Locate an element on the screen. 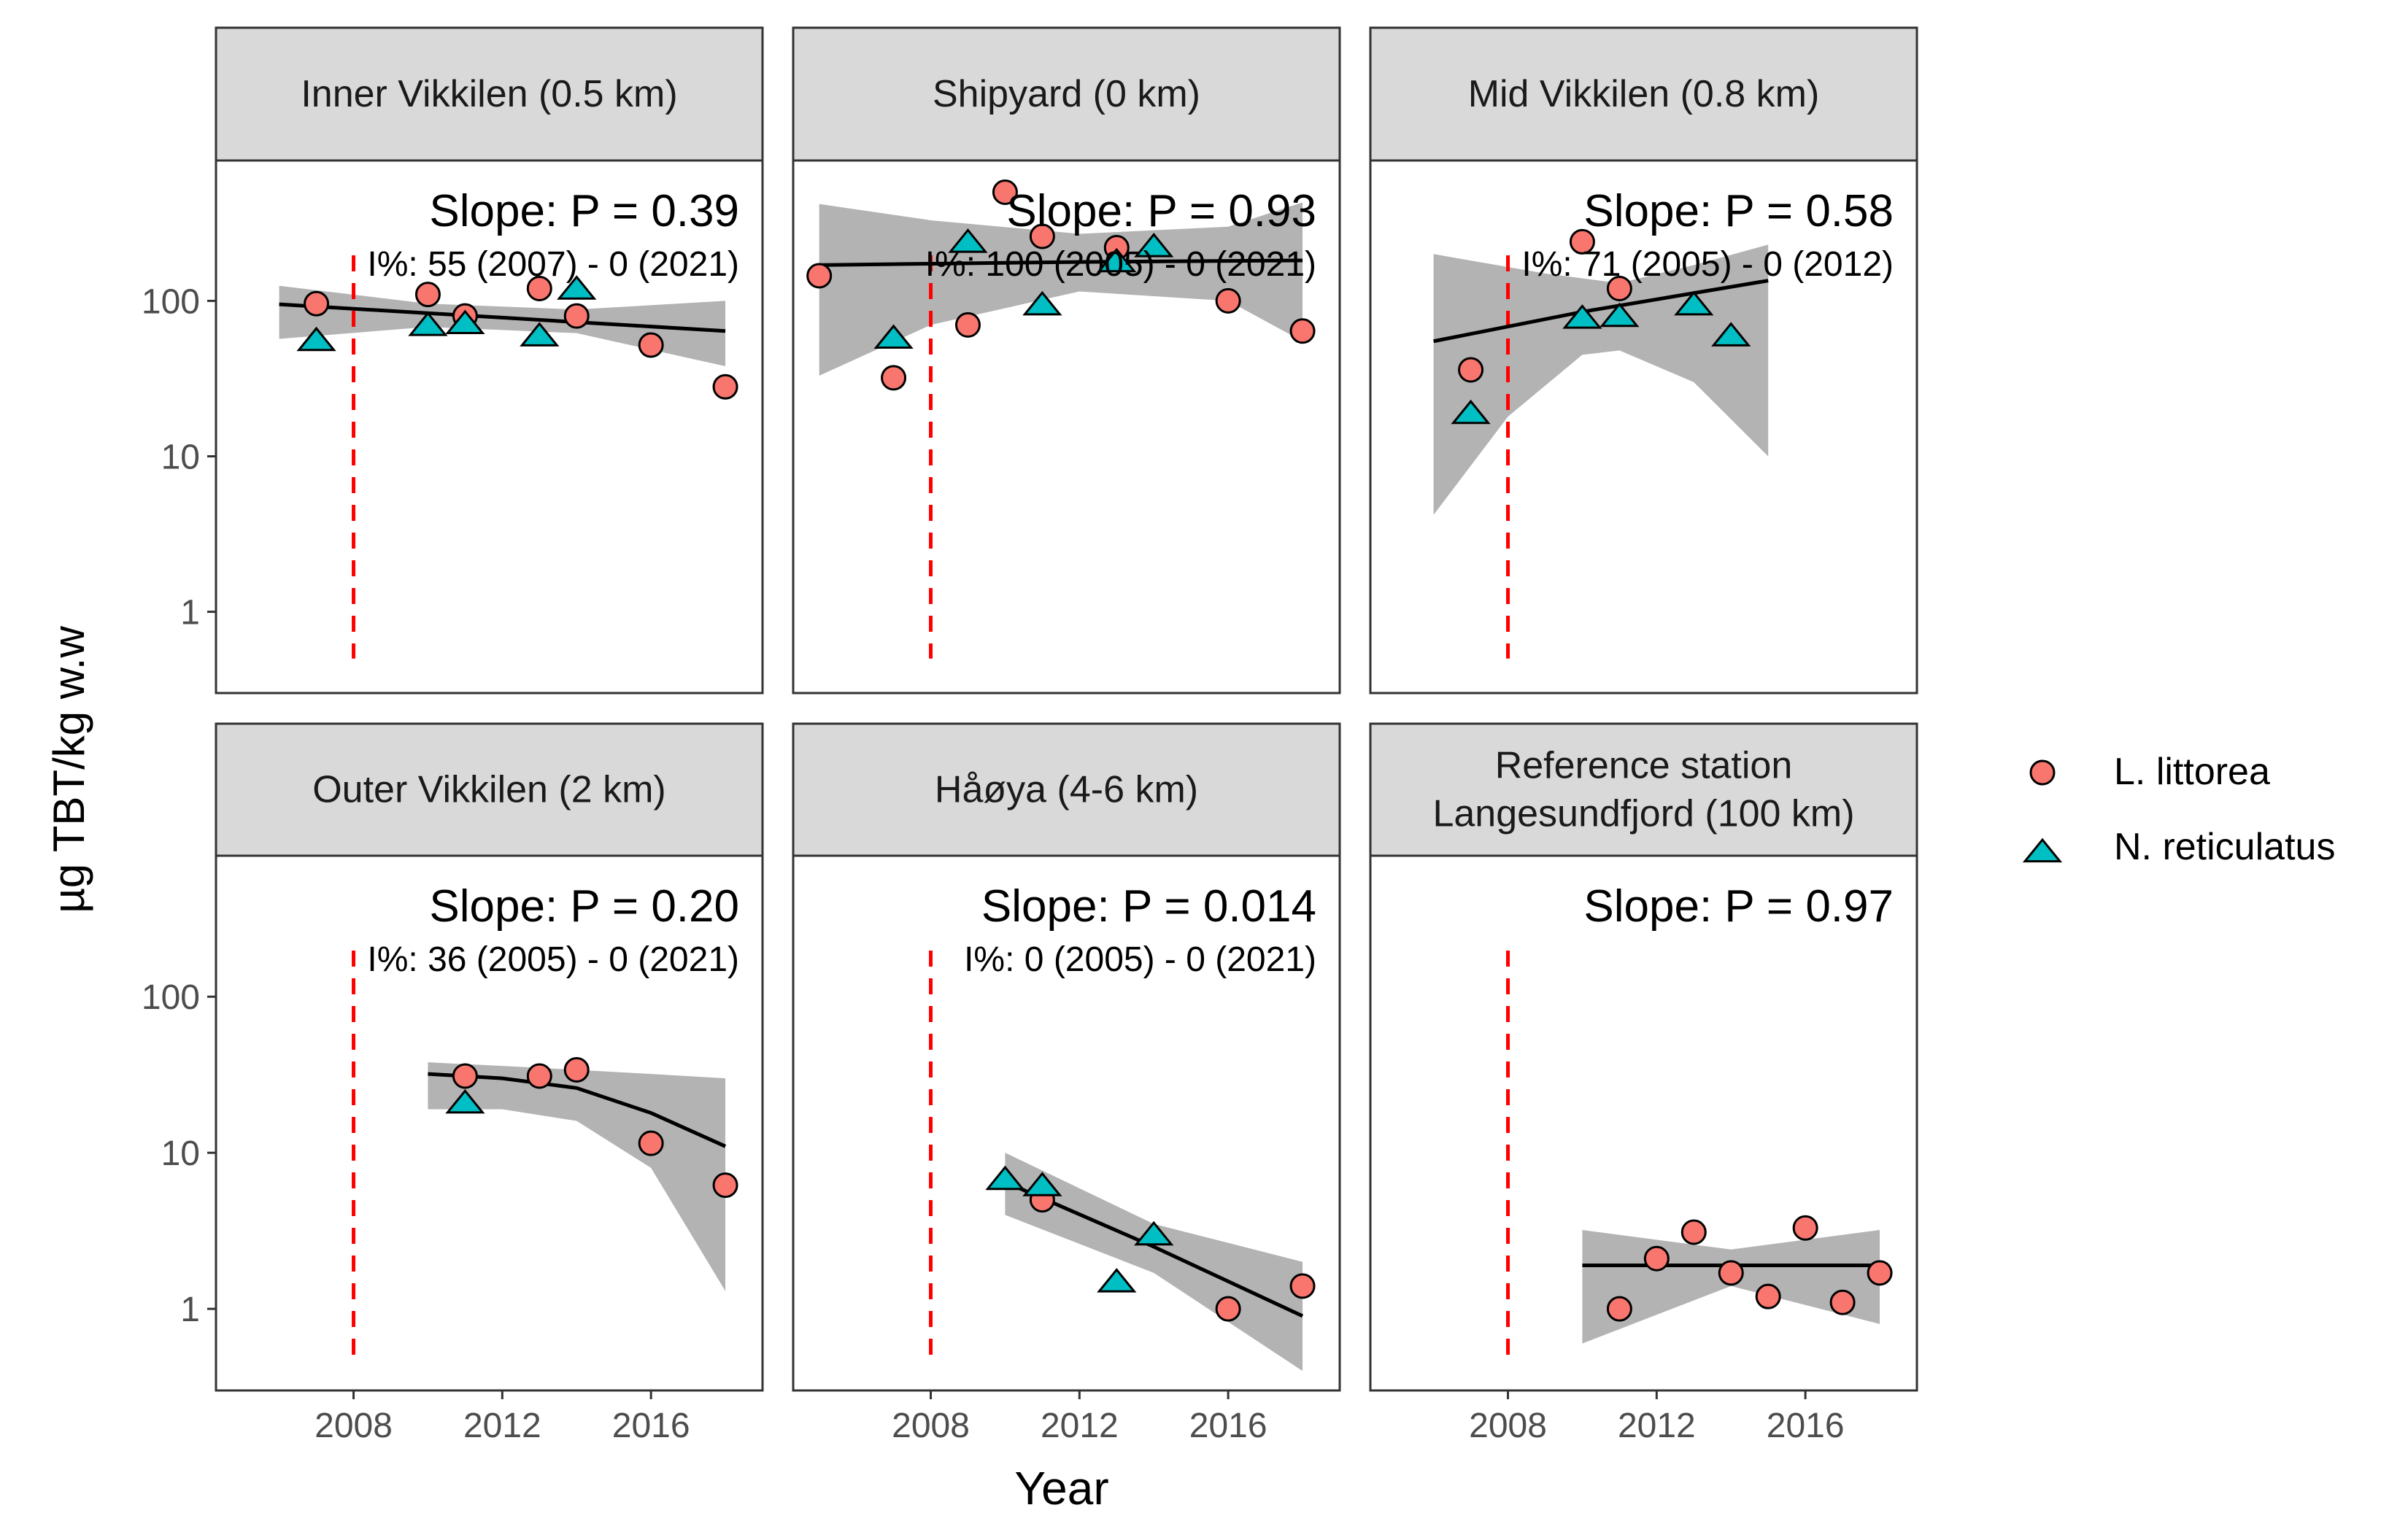 The height and width of the screenshot is (1532, 2408). slope-annotation: Slope: P = 0.39 is located at coordinates (584, 211).